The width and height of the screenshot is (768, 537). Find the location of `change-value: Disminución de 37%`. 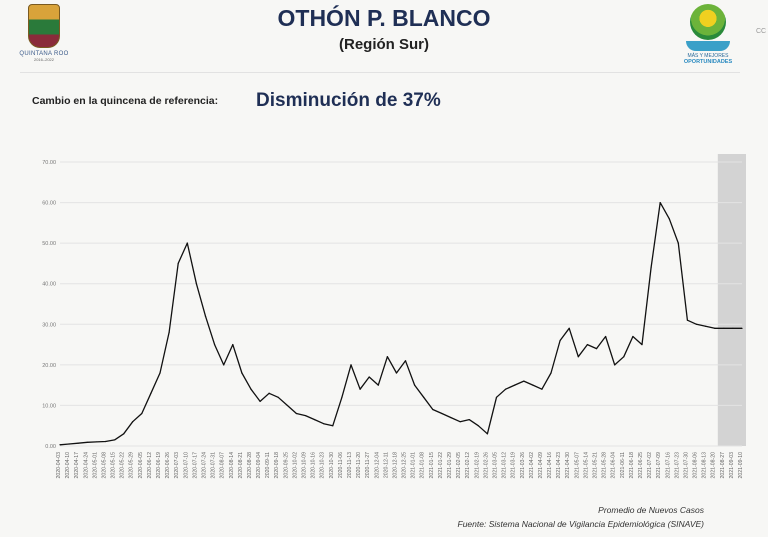

change-value: Disminución de 37% is located at coordinates (348, 100).